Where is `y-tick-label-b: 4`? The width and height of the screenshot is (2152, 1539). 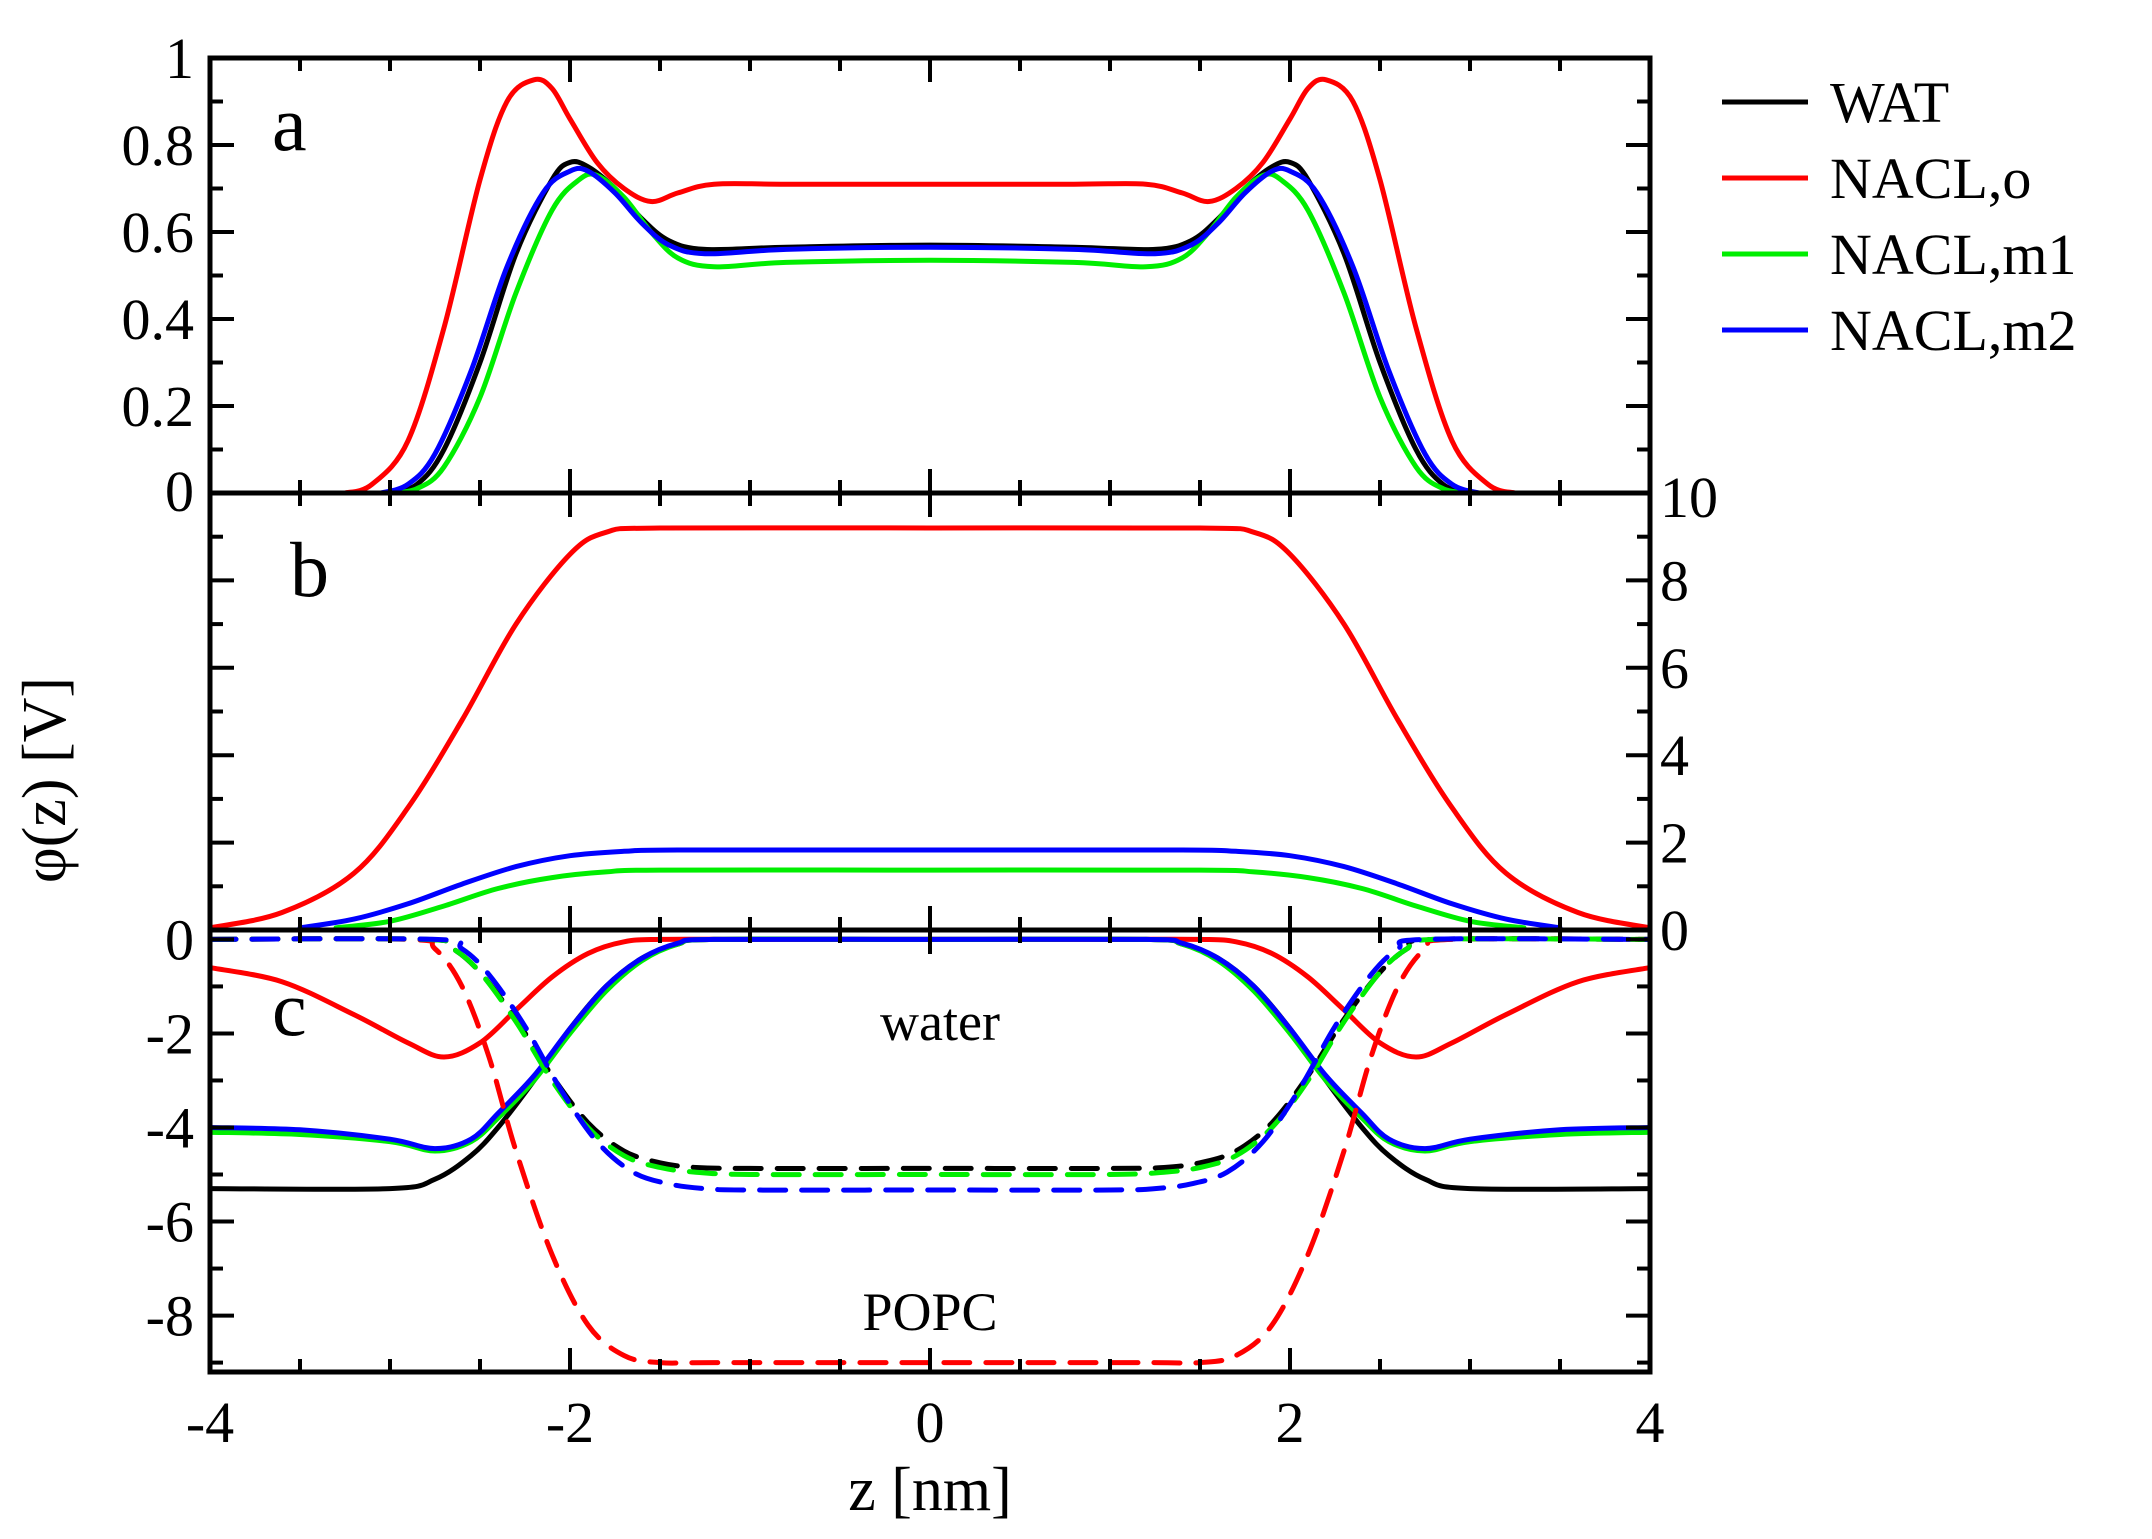
y-tick-label-b: 4 is located at coordinates (1674, 755).